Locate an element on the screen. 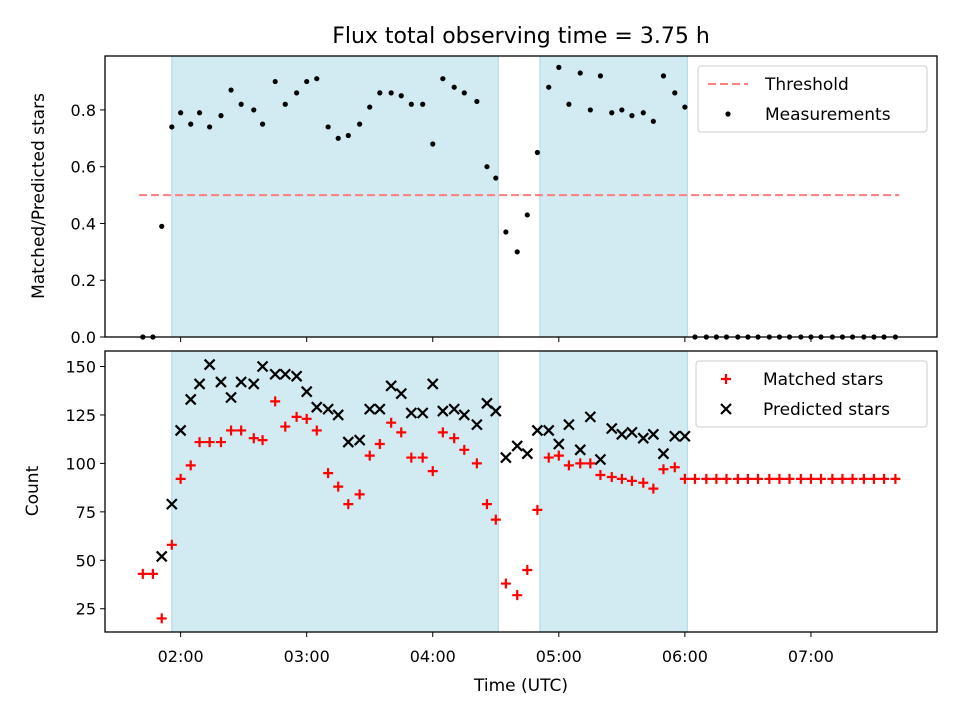 This screenshot has height=720, width=960. legend: Threshold Measurements is located at coordinates (812, 99).